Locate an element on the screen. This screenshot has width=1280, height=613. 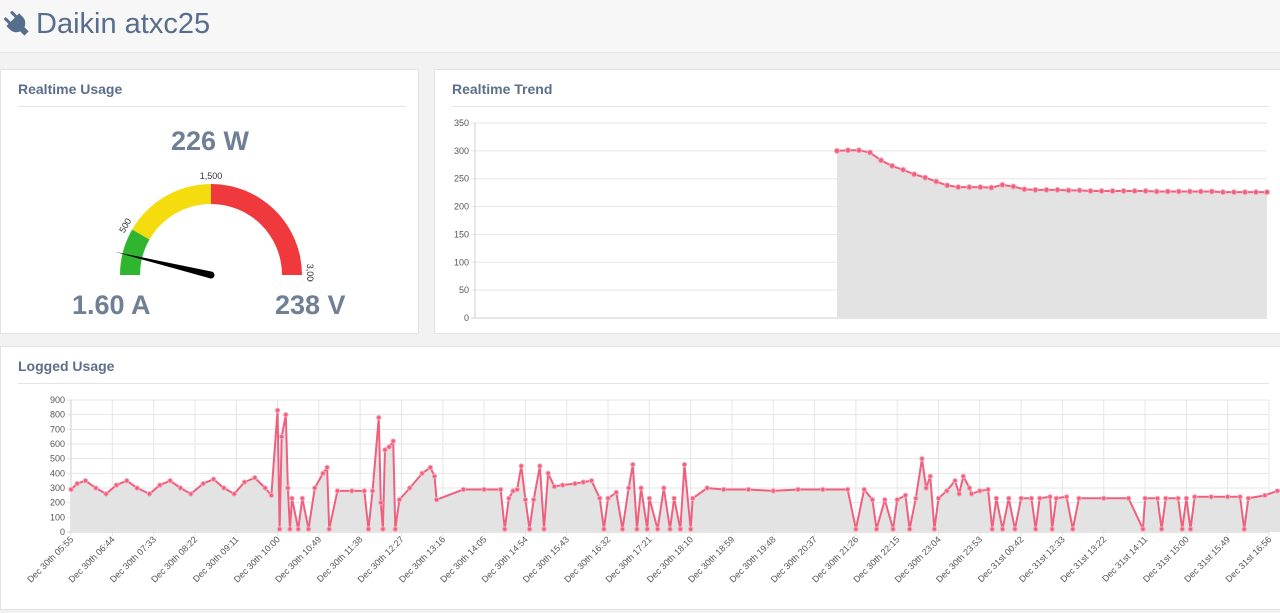
y-tick-label: 300 is located at coordinates (57, 488).